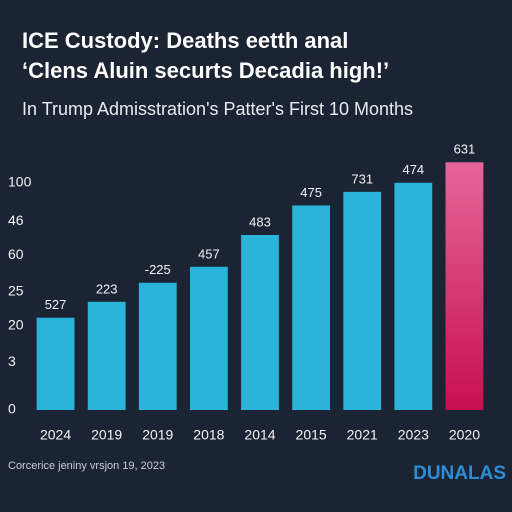 The height and width of the screenshot is (512, 512). I want to click on y-tick-label: 20, so click(16, 325).